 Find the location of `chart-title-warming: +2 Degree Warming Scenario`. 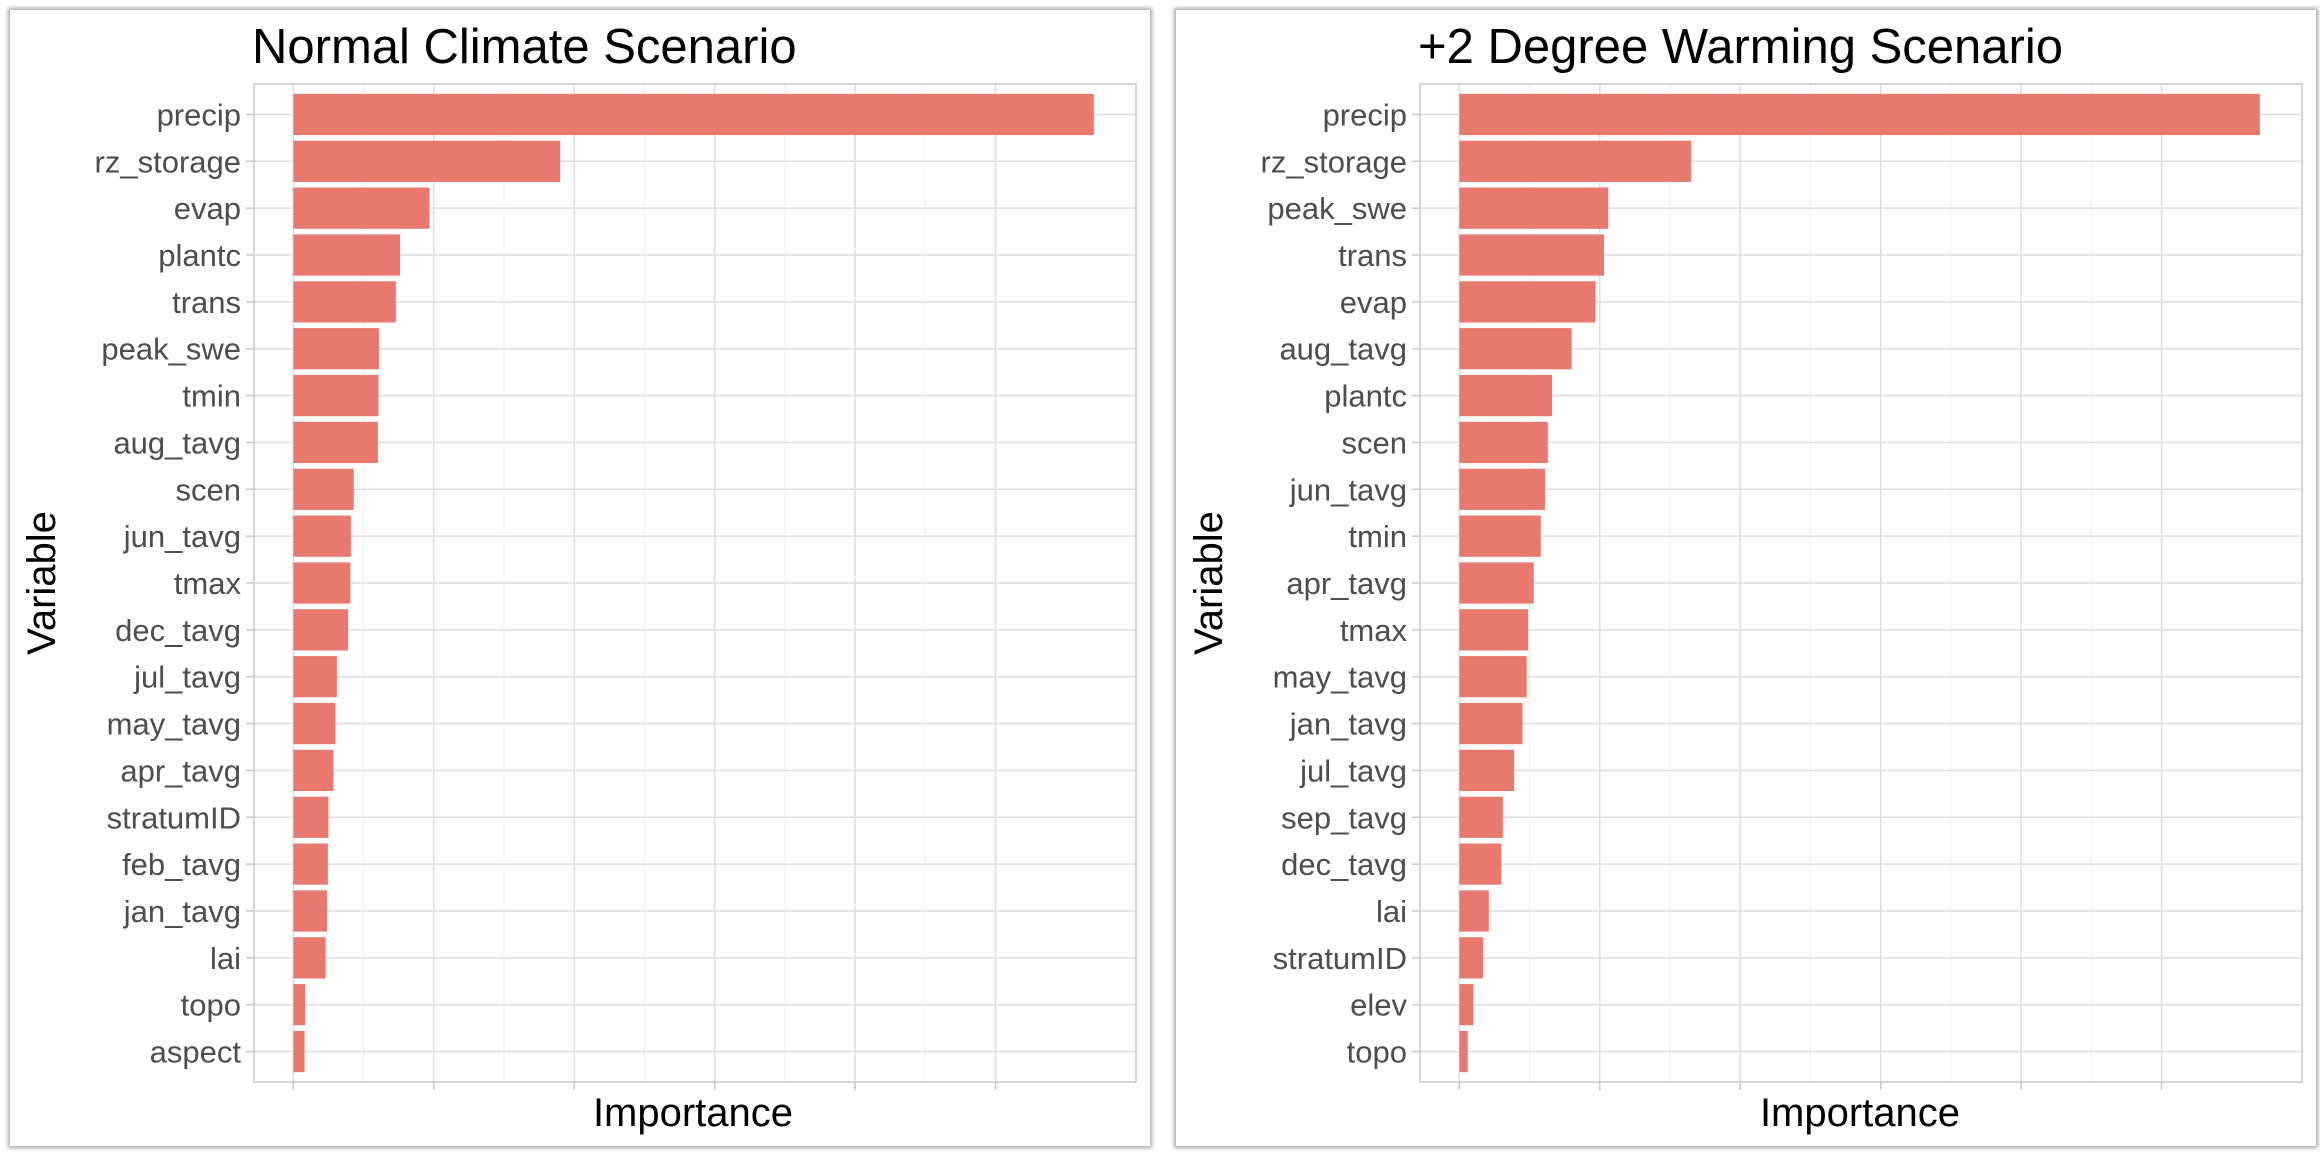

chart-title-warming: +2 Degree Warming Scenario is located at coordinates (1740, 47).